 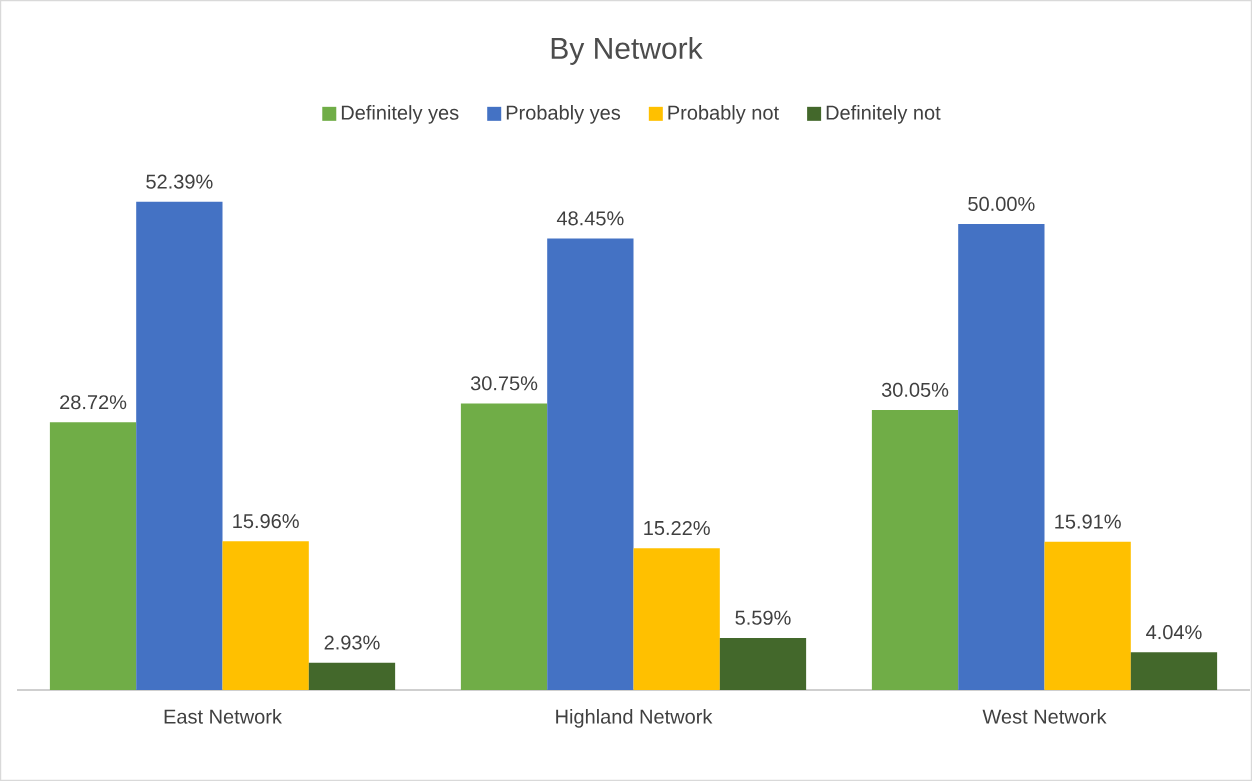 I want to click on data-label: 30.05%, so click(x=915, y=389).